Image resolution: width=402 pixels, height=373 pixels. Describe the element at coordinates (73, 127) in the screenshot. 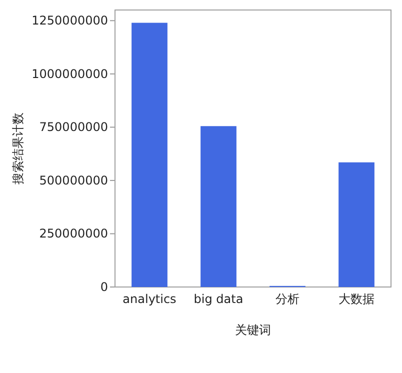

I see `ytick: 750000000` at that location.